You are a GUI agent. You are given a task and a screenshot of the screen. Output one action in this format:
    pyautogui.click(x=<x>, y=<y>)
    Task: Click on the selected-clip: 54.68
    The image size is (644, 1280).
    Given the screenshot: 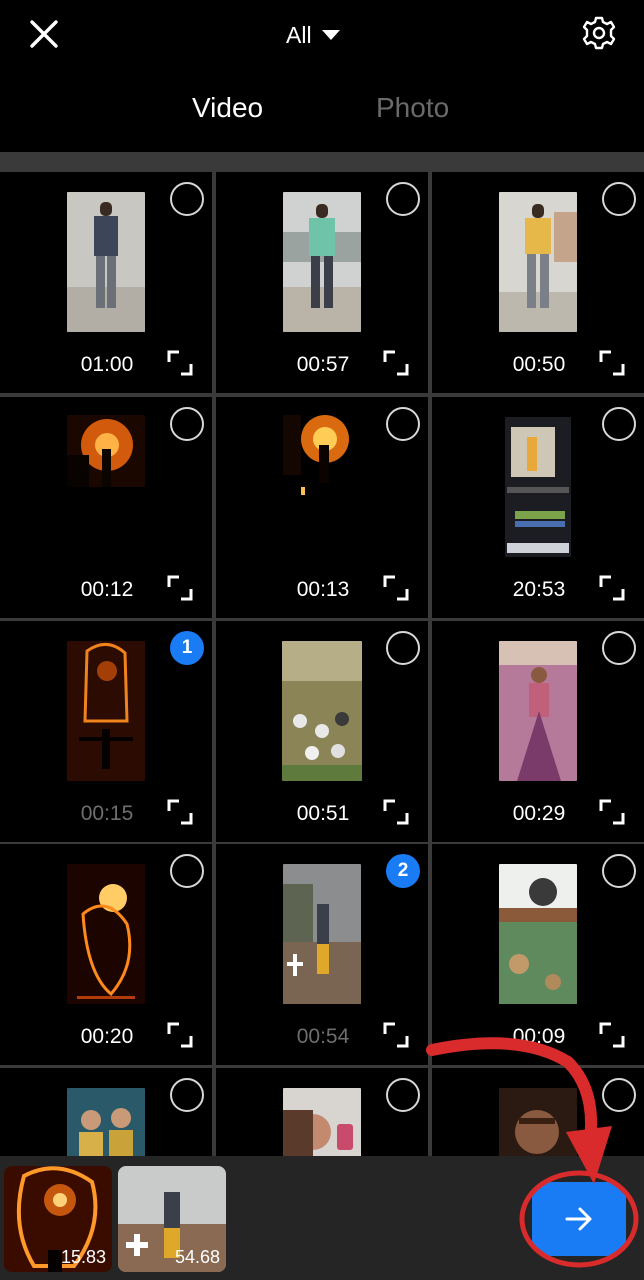 What is the action you would take?
    pyautogui.click(x=172, y=1219)
    